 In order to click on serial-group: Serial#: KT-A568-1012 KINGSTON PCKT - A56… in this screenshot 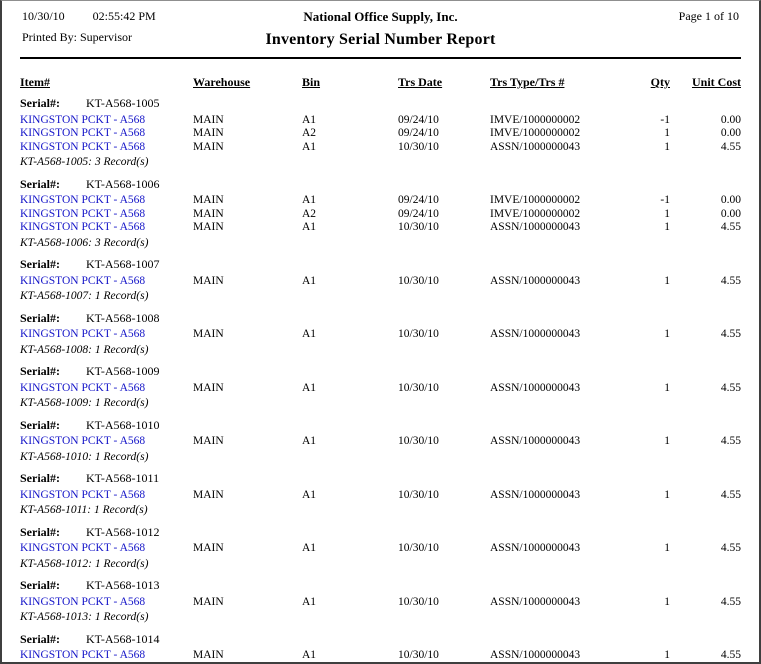, I will do `click(380, 548)`.